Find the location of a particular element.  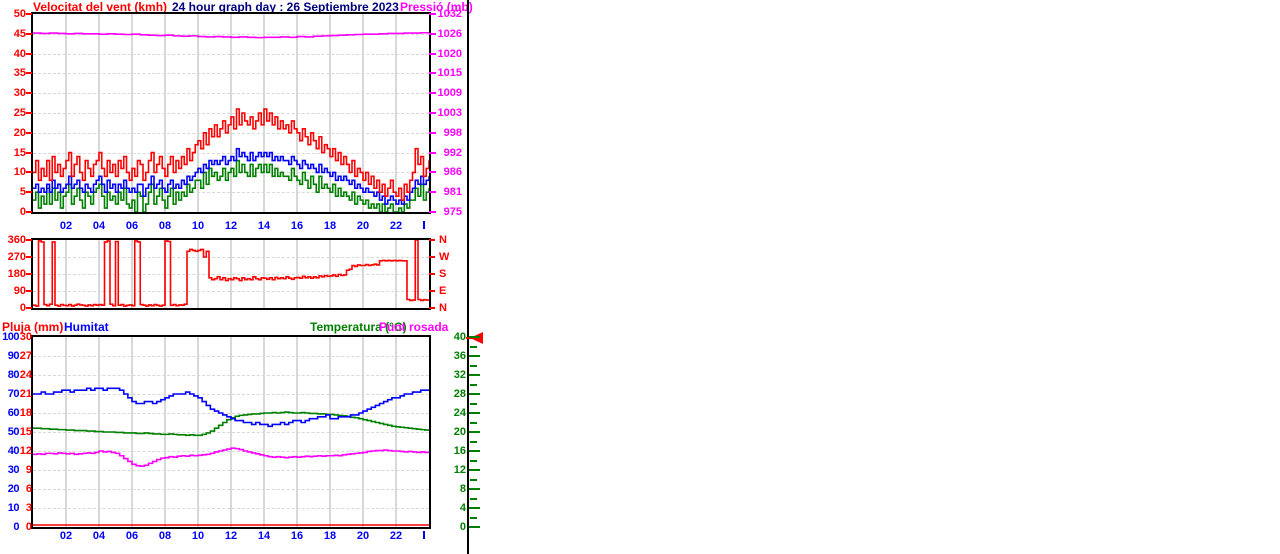

humidity-tick-label: 30 is located at coordinates (13, 470).